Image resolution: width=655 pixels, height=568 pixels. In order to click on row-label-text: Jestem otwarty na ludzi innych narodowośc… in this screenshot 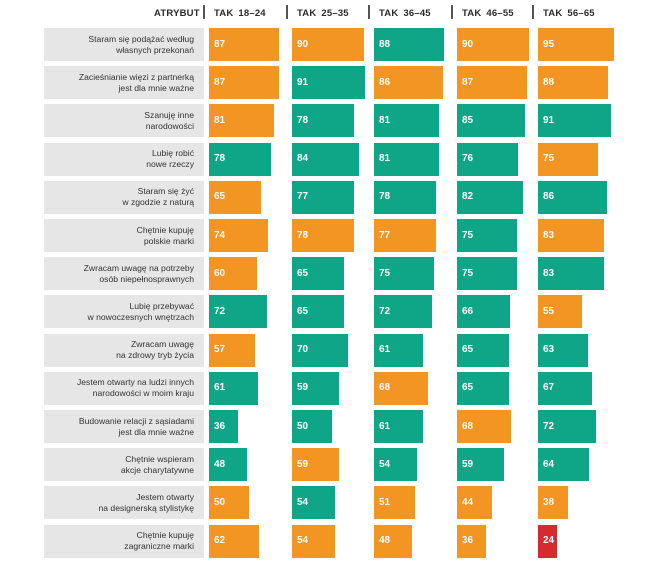, I will do `click(135, 388)`.